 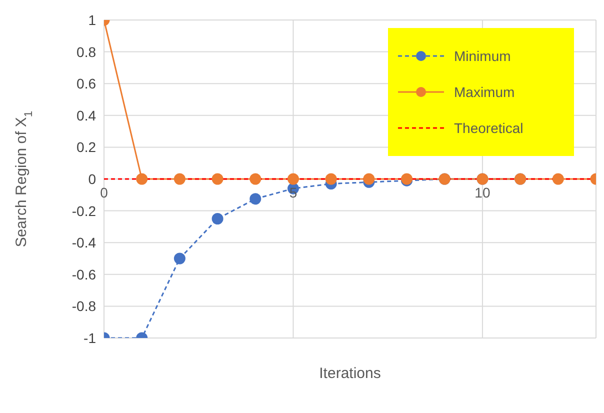 I want to click on y-tick-label: -0.4, so click(x=84, y=242).